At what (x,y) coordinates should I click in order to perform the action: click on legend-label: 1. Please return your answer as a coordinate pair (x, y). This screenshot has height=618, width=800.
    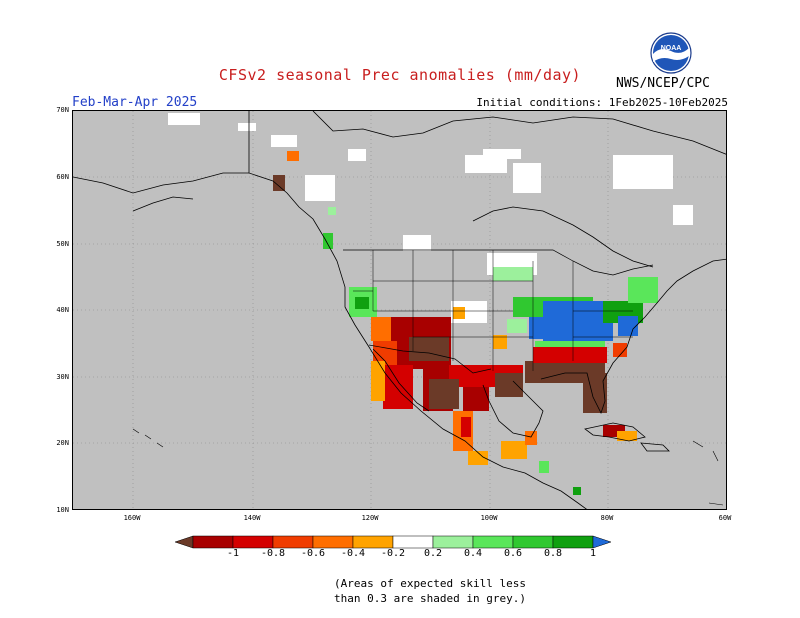
    Looking at the image, I should click on (593, 553).